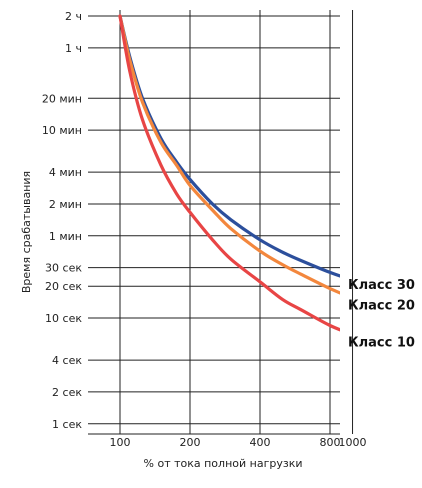 The image size is (422, 488). I want to click on y-tick-label: 1 сек, so click(67, 424).